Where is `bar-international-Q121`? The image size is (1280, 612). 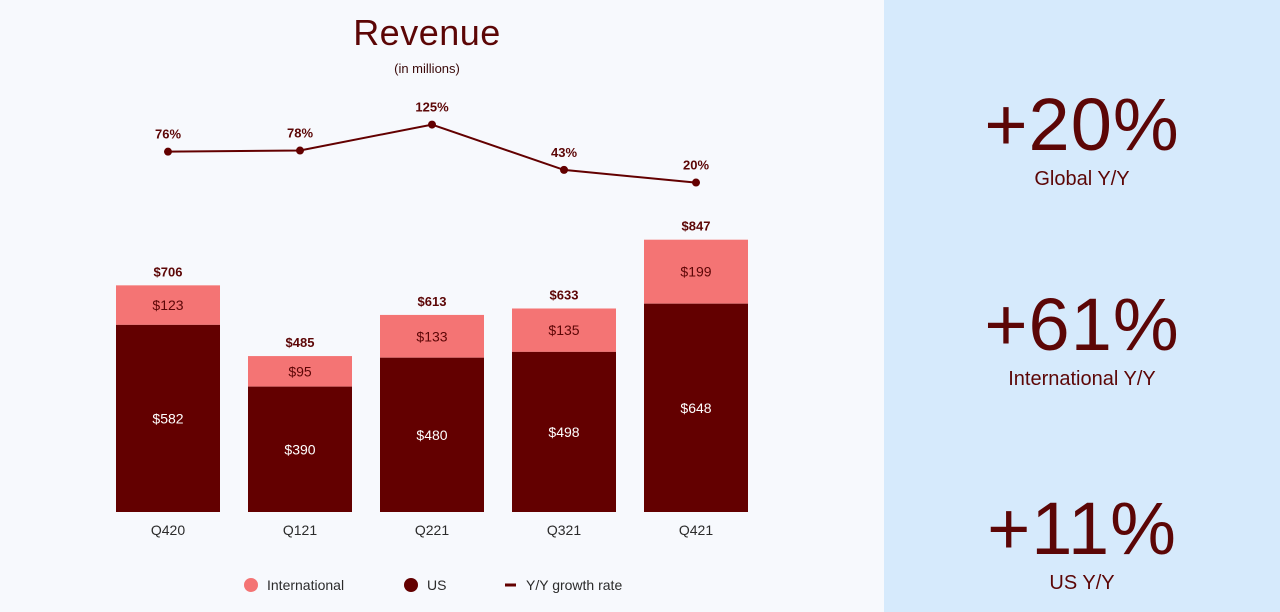 bar-international-Q121 is located at coordinates (300, 371).